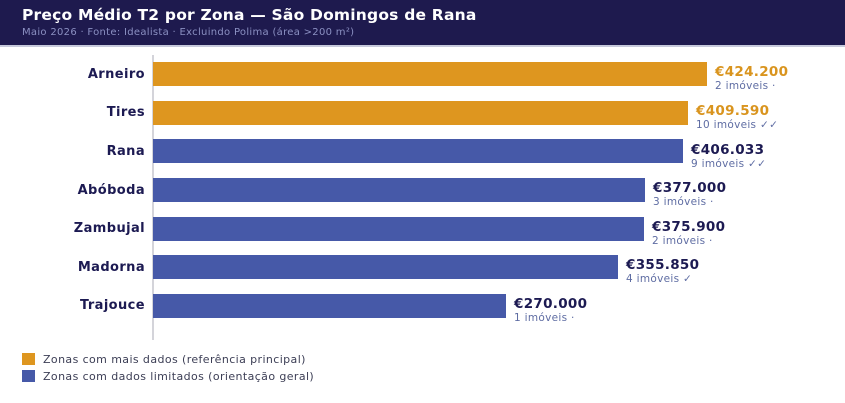 The height and width of the screenshot is (403, 845). I want to click on value-block: €424.200 2 imóveis ·, so click(751, 79).